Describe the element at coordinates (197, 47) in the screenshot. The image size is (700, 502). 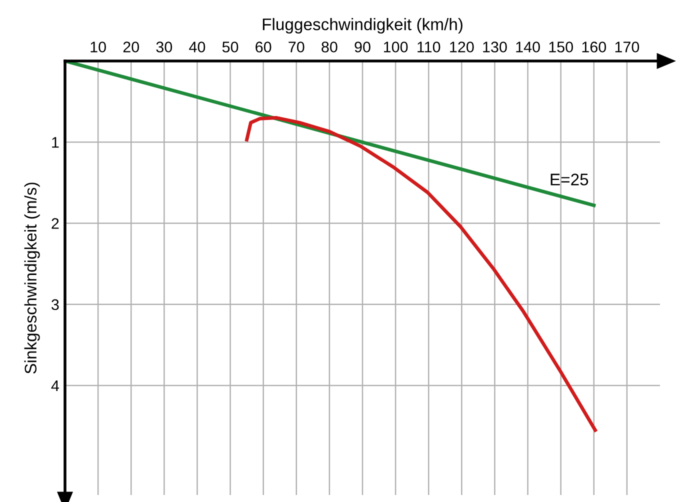
I see `x-tick-label: 40` at that location.